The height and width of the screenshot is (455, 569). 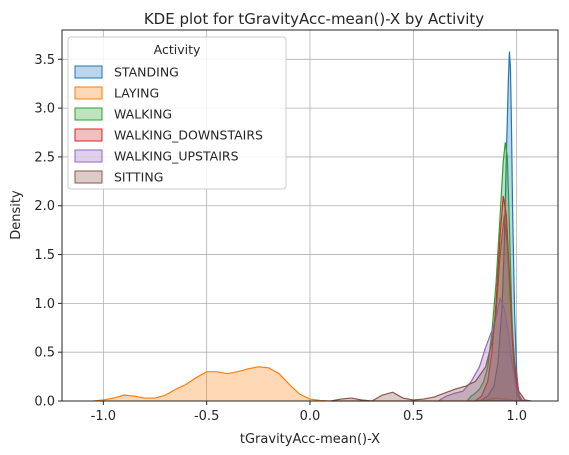 I want to click on y-tick-label: 0.0, so click(x=44, y=402).